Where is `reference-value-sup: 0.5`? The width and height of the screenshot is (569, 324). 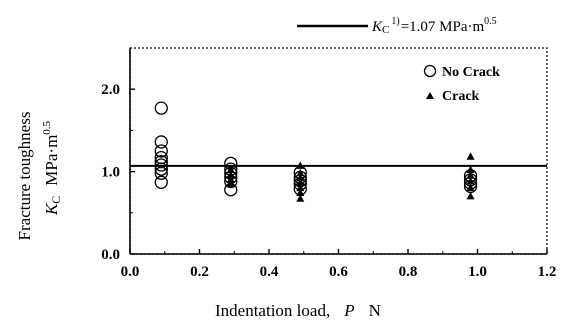 reference-value-sup: 0.5 is located at coordinates (490, 21).